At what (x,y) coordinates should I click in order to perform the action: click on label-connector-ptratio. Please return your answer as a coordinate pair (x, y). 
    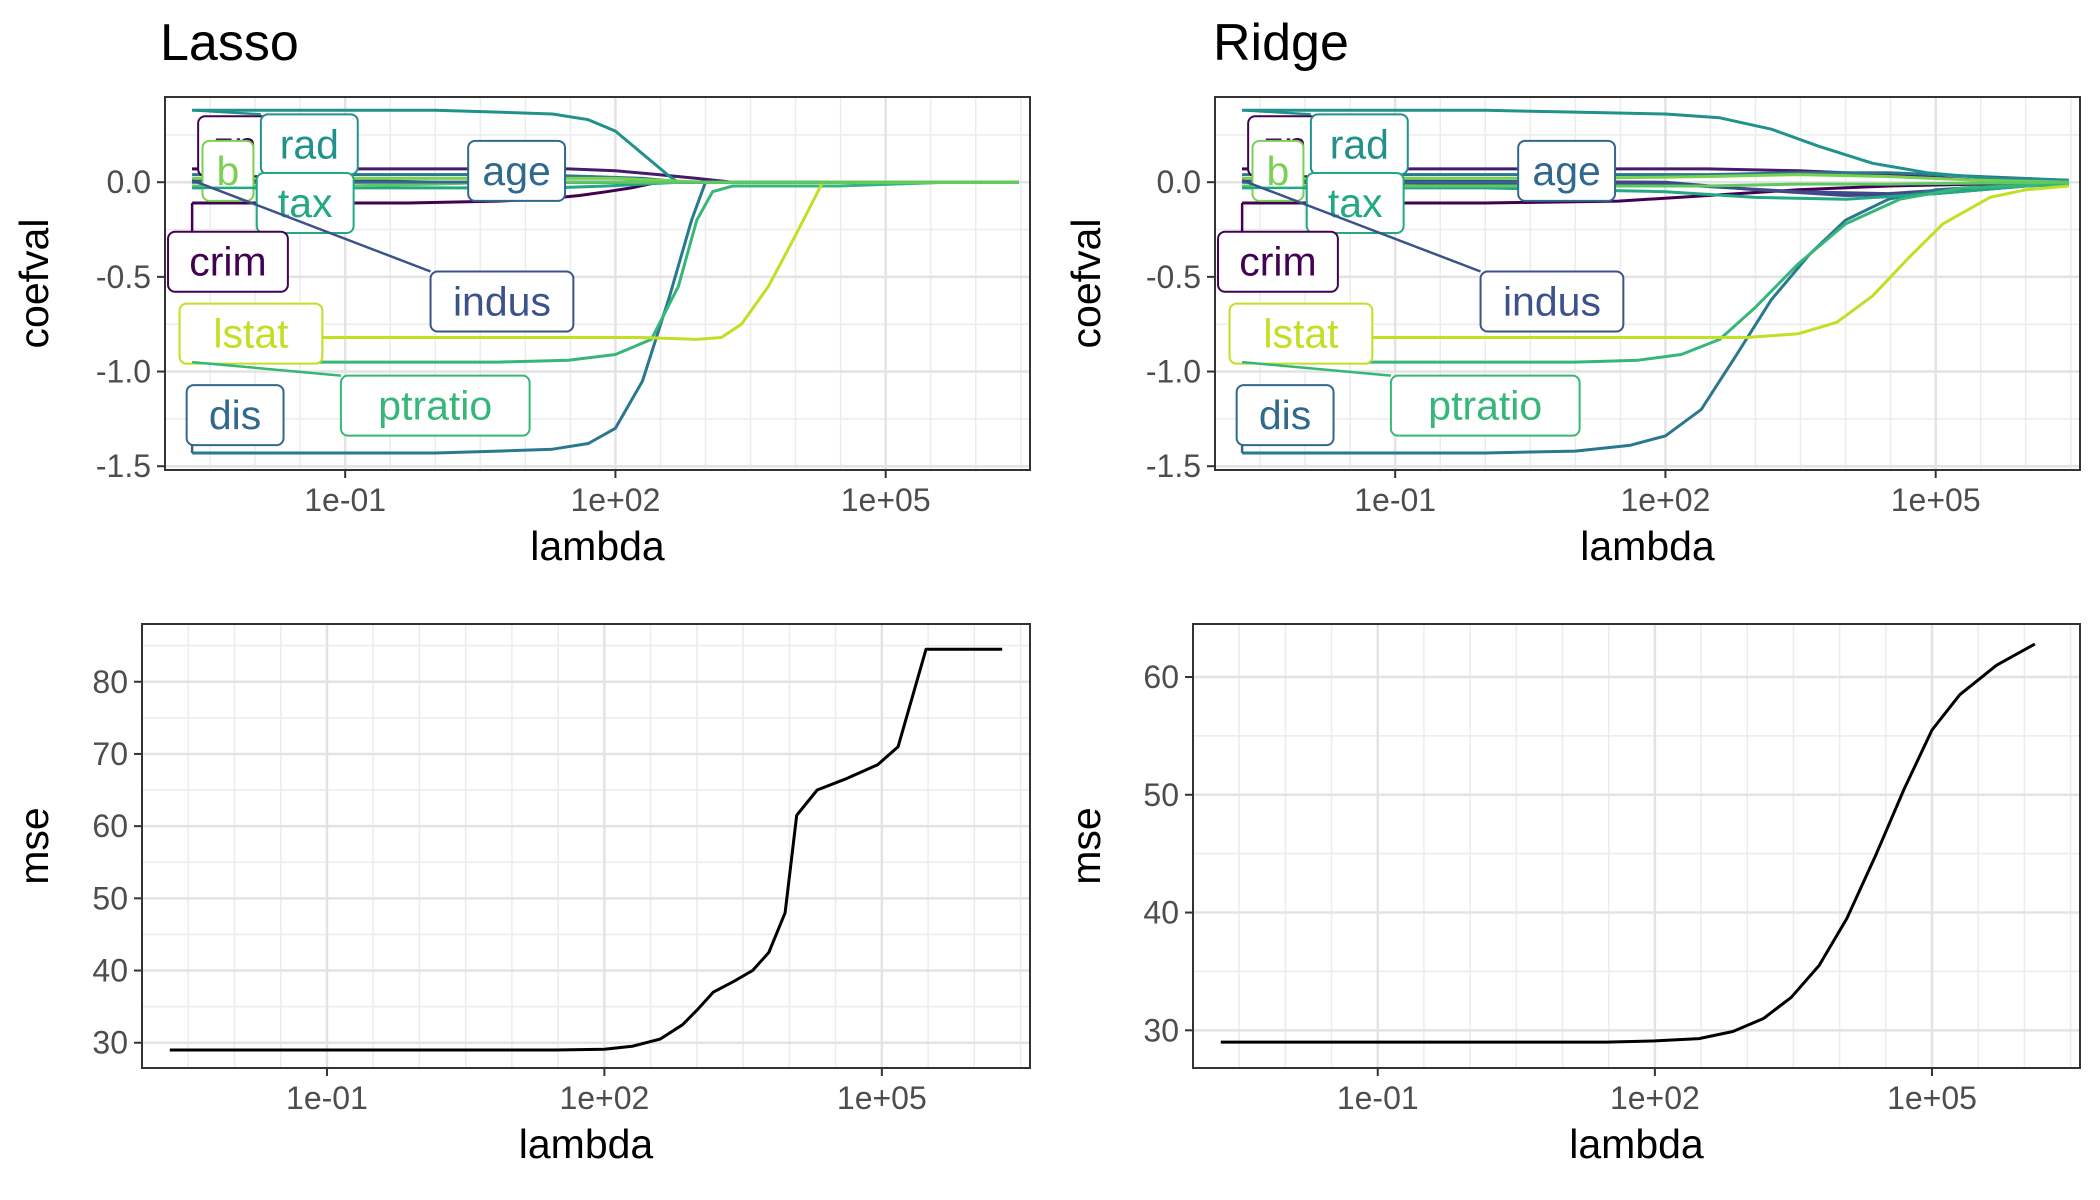
    Looking at the image, I should click on (267, 368).